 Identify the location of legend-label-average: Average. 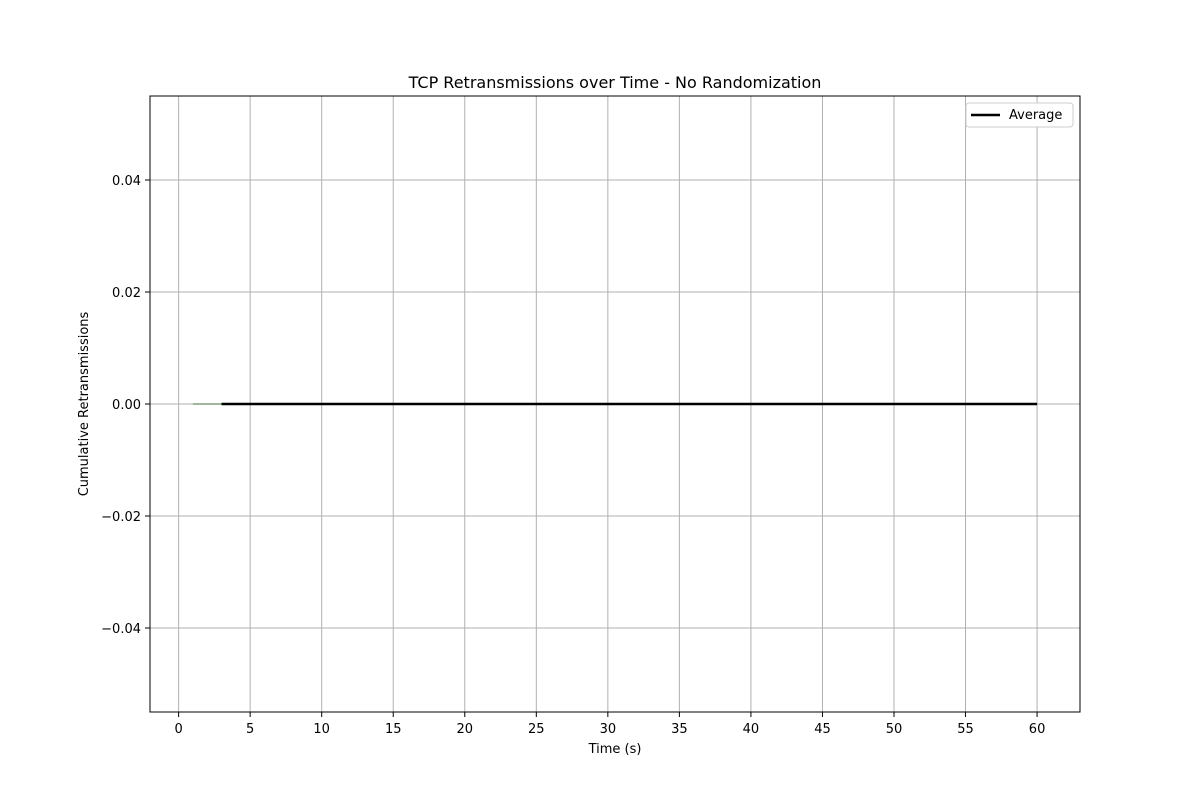
(1035, 115).